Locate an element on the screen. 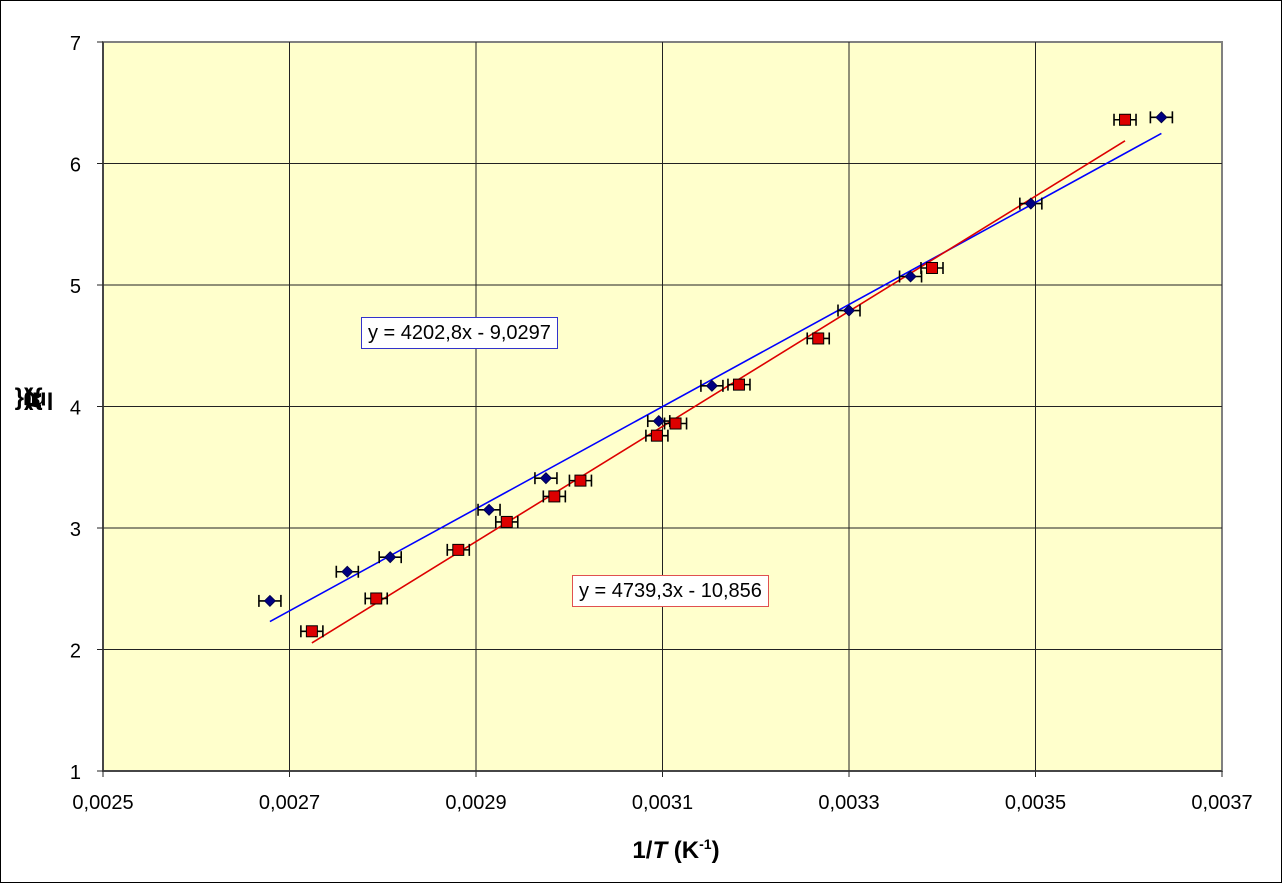 The width and height of the screenshot is (1282, 883). x-tick-label: 0,0035 is located at coordinates (1035, 803).